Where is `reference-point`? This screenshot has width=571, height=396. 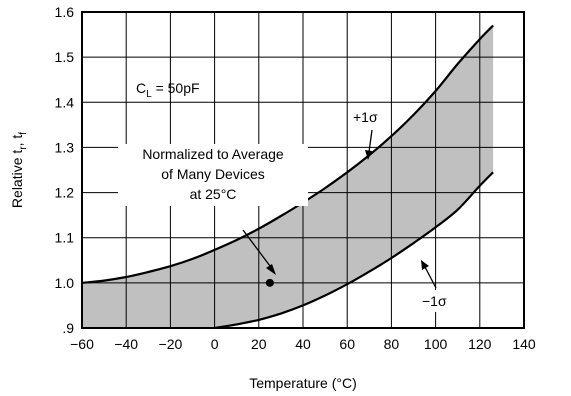
reference-point is located at coordinates (269, 282).